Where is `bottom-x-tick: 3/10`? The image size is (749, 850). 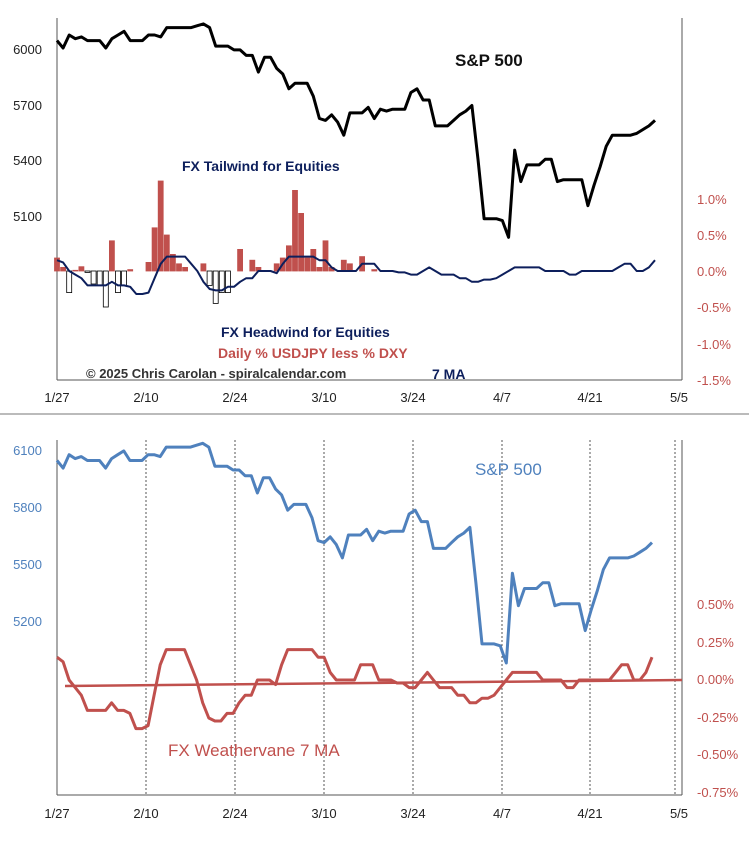
bottom-x-tick: 3/10 is located at coordinates (323, 813).